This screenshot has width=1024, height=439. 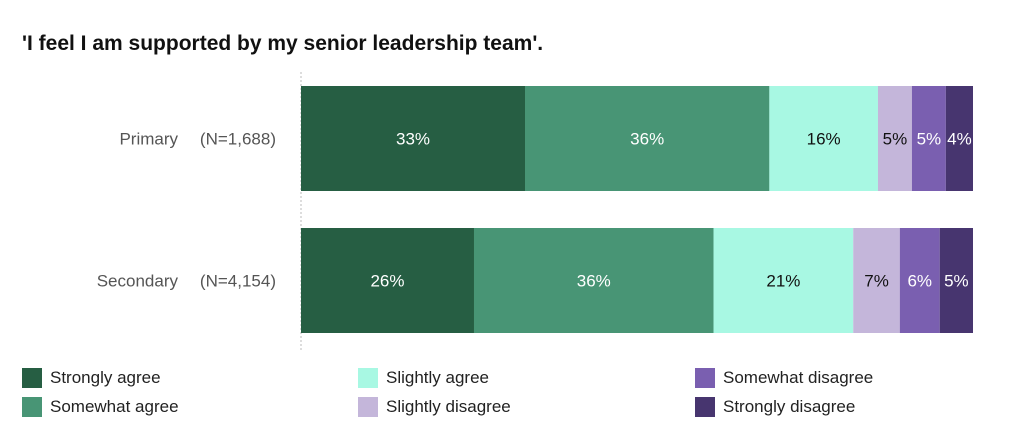 I want to click on data-label: 21%, so click(x=783, y=281).